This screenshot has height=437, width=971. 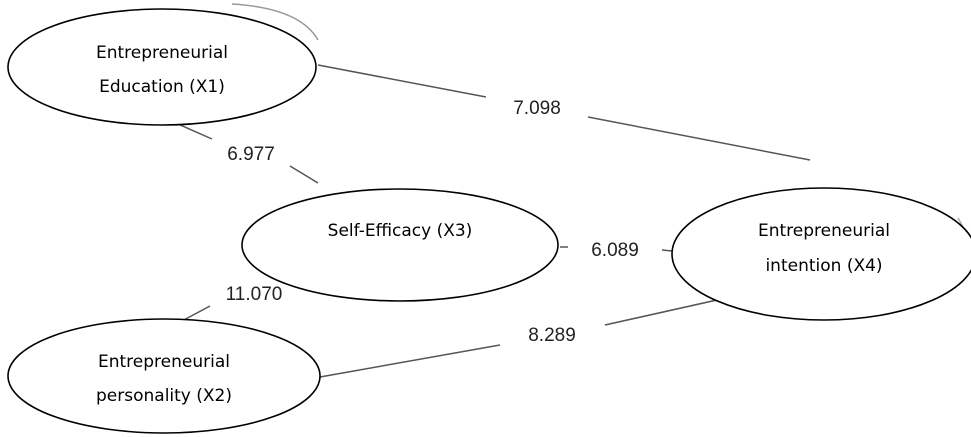 I want to click on node-intention: Entrepreneurial intention (X4), so click(x=821, y=254).